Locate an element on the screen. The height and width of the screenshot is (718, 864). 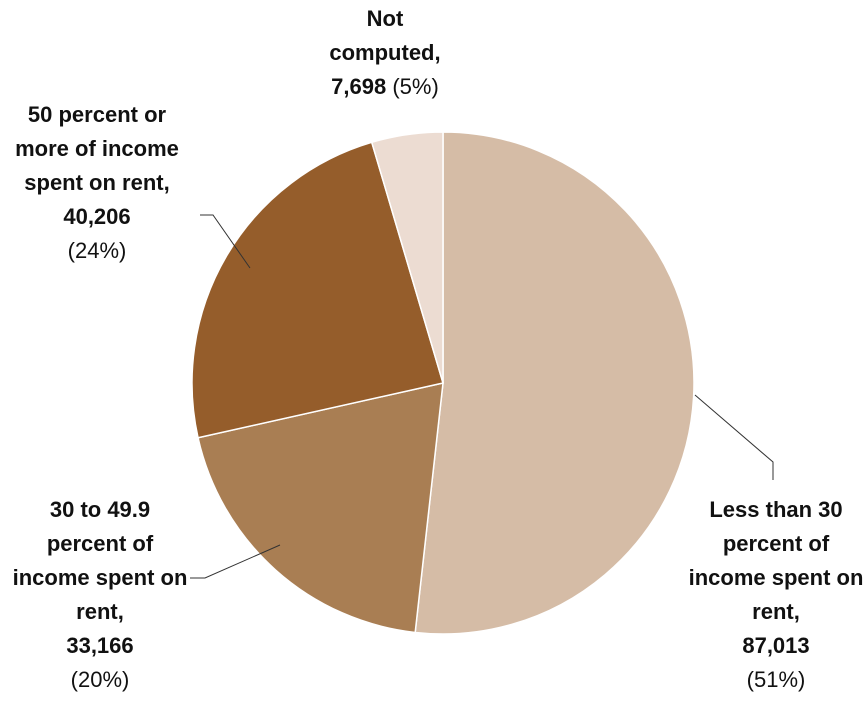
percent-label: (24%) is located at coordinates (97, 250).